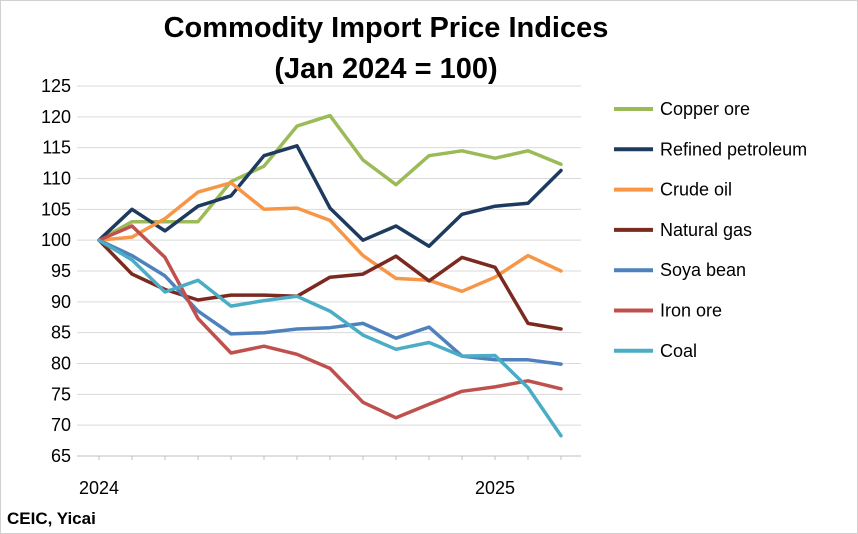 The image size is (858, 534). Describe the element at coordinates (56, 148) in the screenshot. I see `y-tick-label: 115` at that location.